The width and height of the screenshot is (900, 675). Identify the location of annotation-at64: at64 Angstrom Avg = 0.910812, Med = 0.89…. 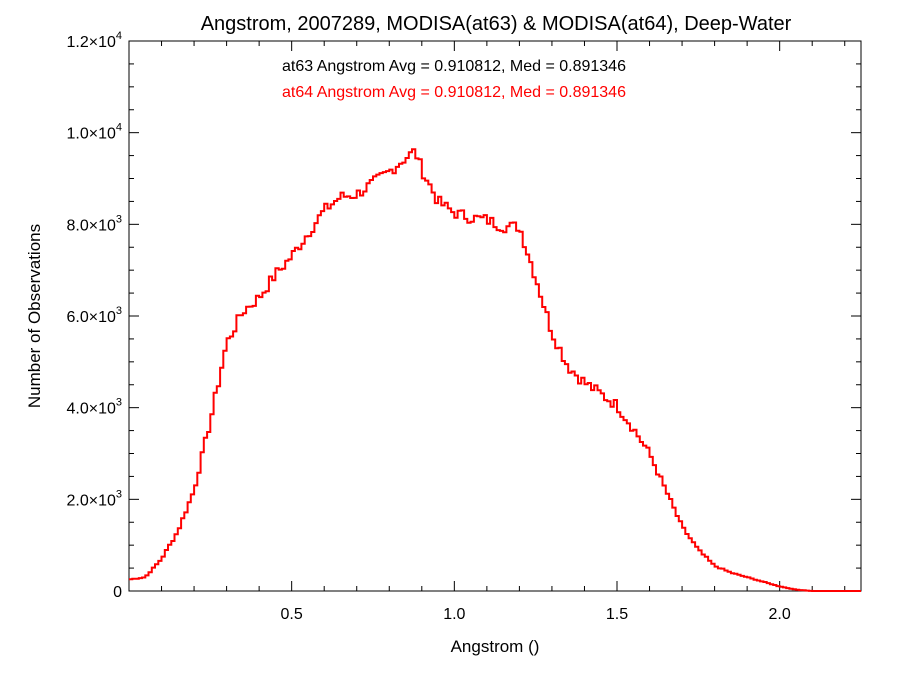
(454, 92).